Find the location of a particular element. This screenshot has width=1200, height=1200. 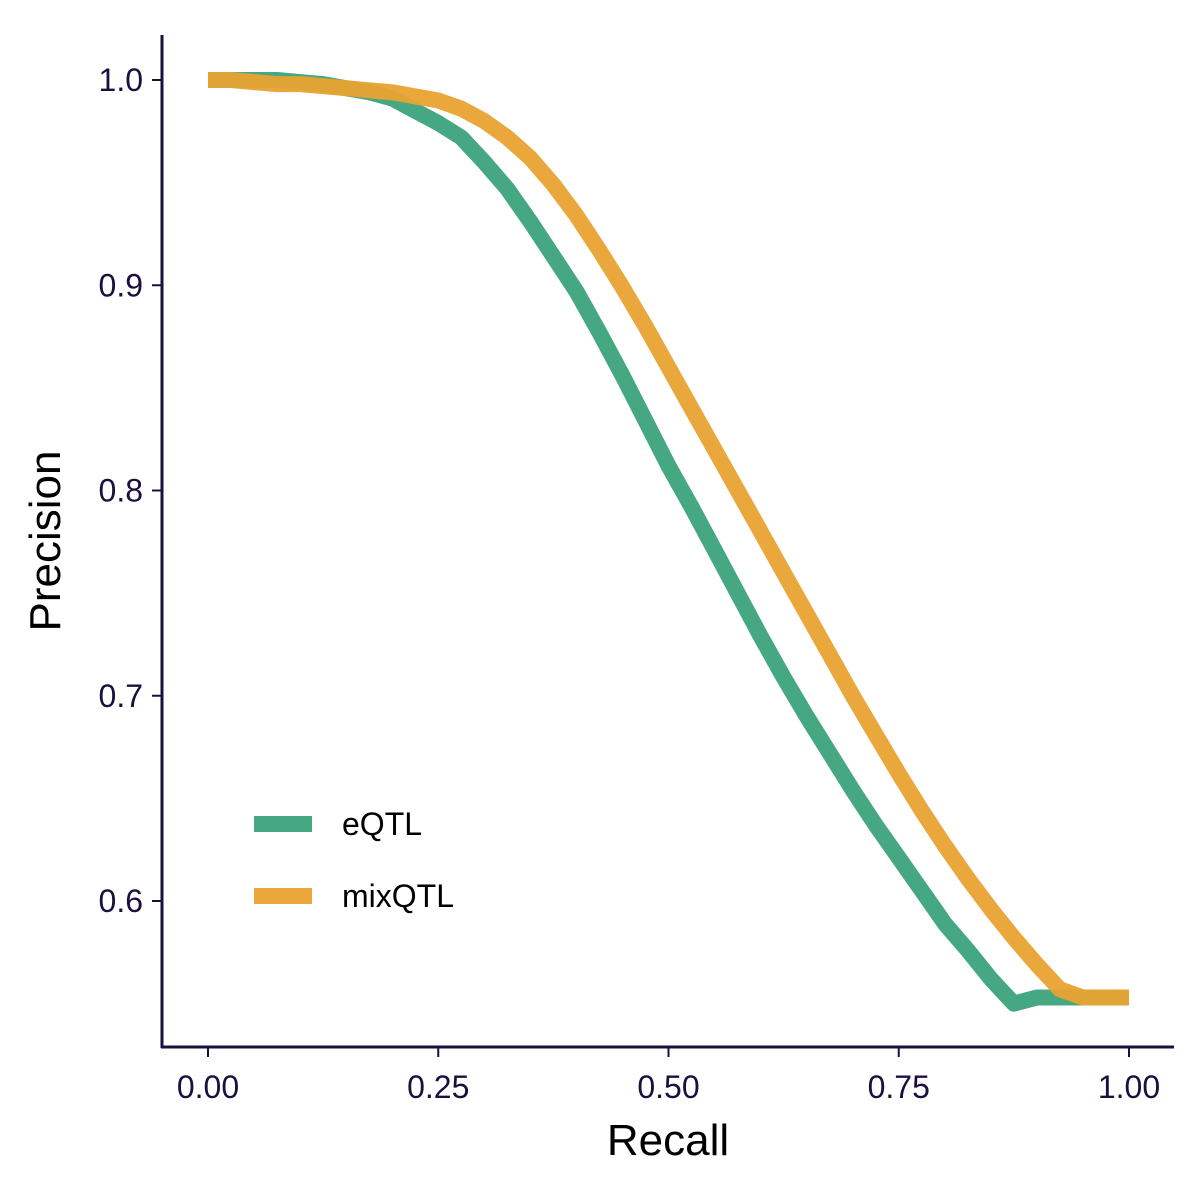

x-tick-label: 0.00 is located at coordinates (208, 1087).